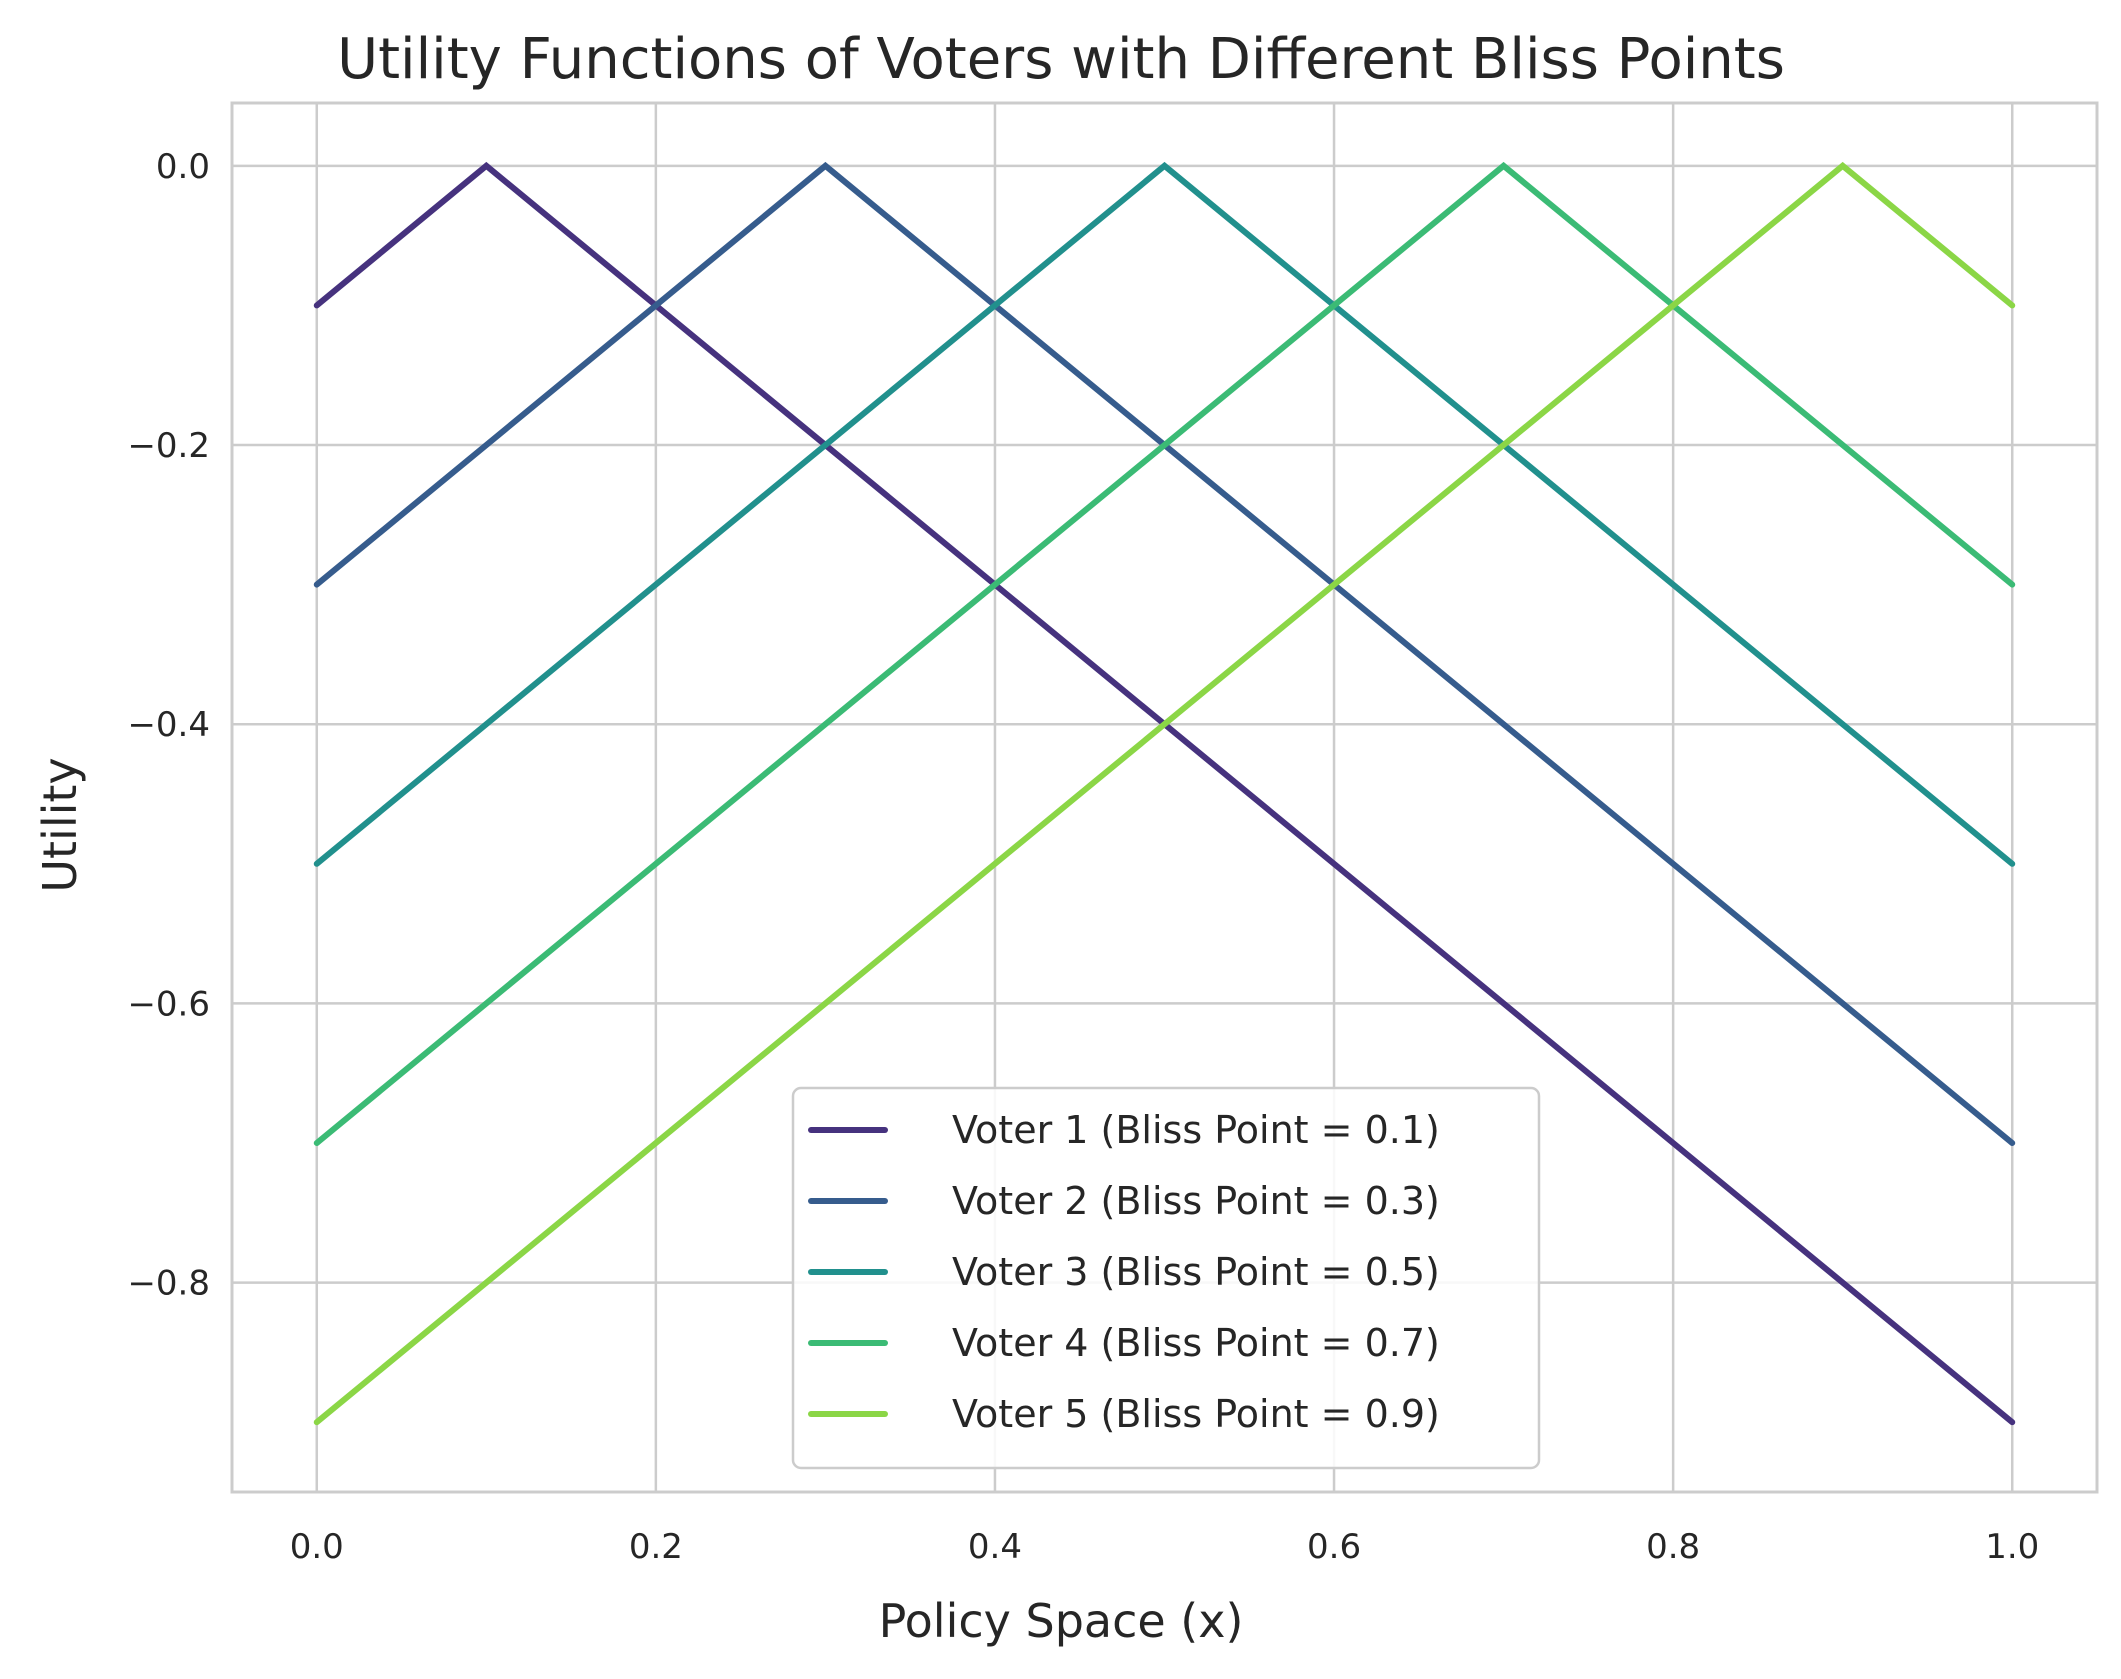 This screenshot has height=1679, width=2121. Describe the element at coordinates (168, 446) in the screenshot. I see `y-tick-label: −0.2` at that location.